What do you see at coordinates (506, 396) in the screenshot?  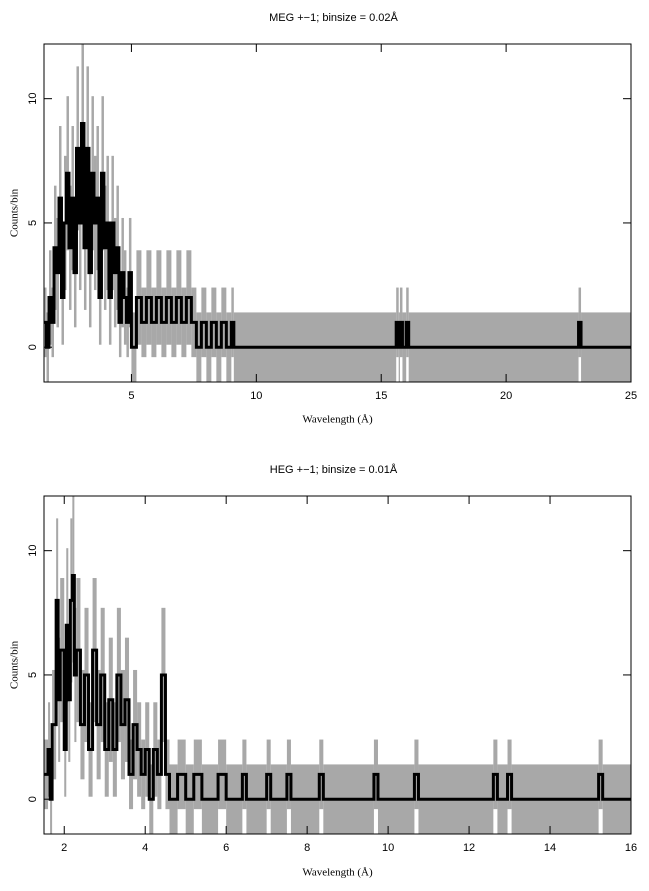 I see `x-tick-label: 20` at bounding box center [506, 396].